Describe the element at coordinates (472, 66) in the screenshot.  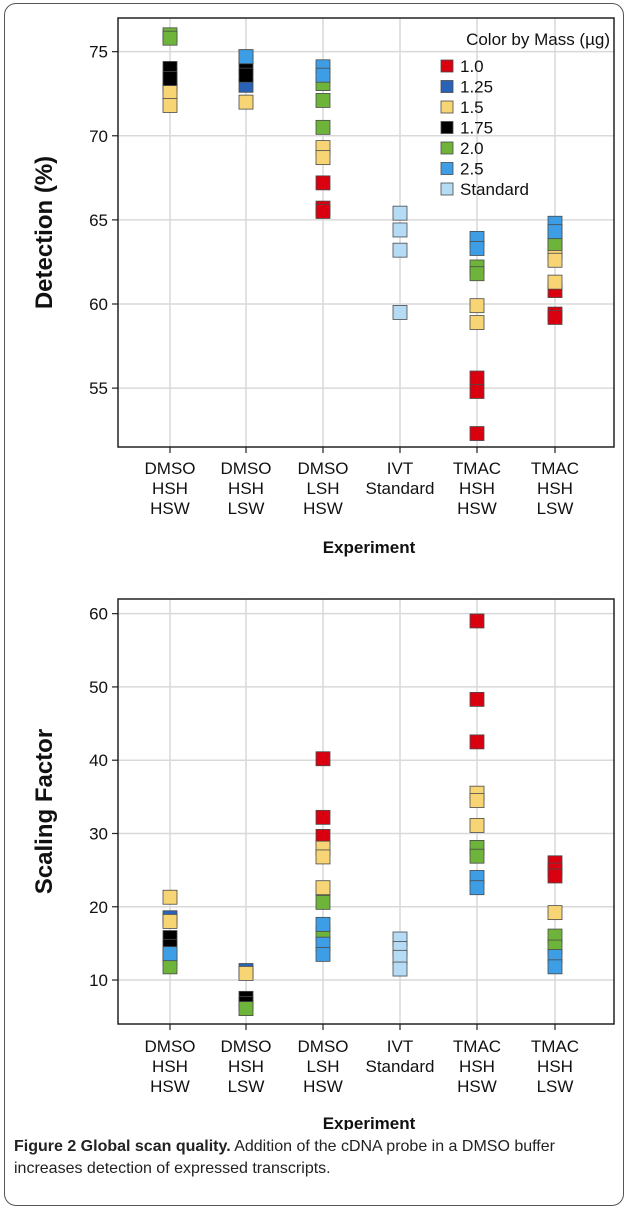
I see `legend-label: 1.0` at that location.